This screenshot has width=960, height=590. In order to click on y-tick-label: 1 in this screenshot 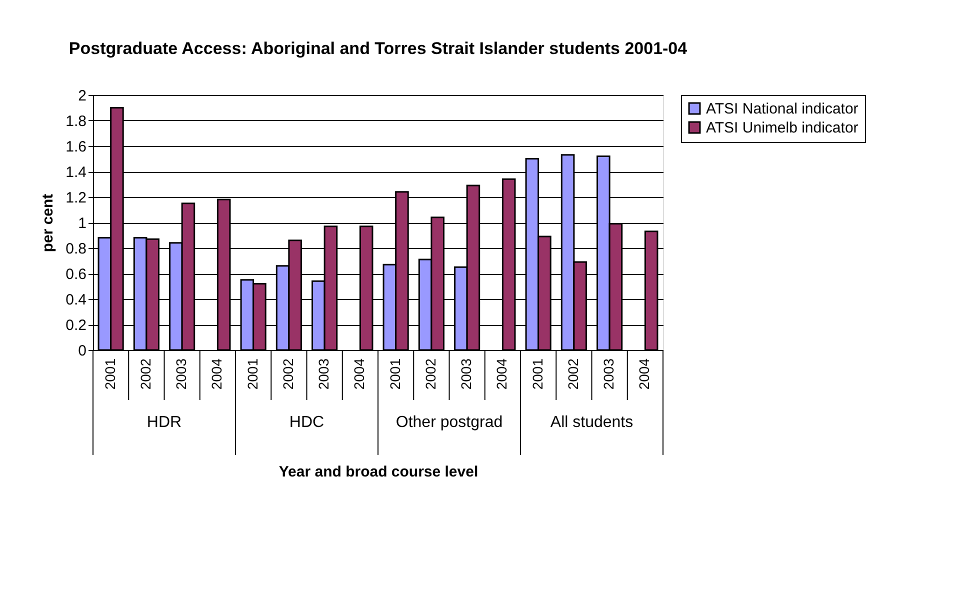, I will do `click(82, 223)`.